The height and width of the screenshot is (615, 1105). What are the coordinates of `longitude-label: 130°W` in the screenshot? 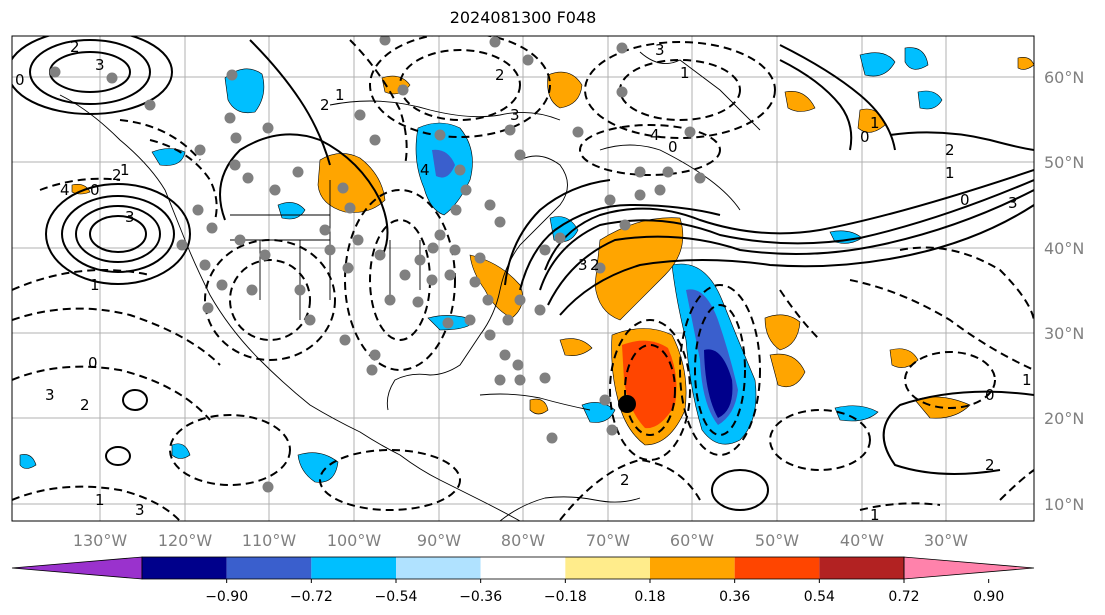 It's located at (100, 540).